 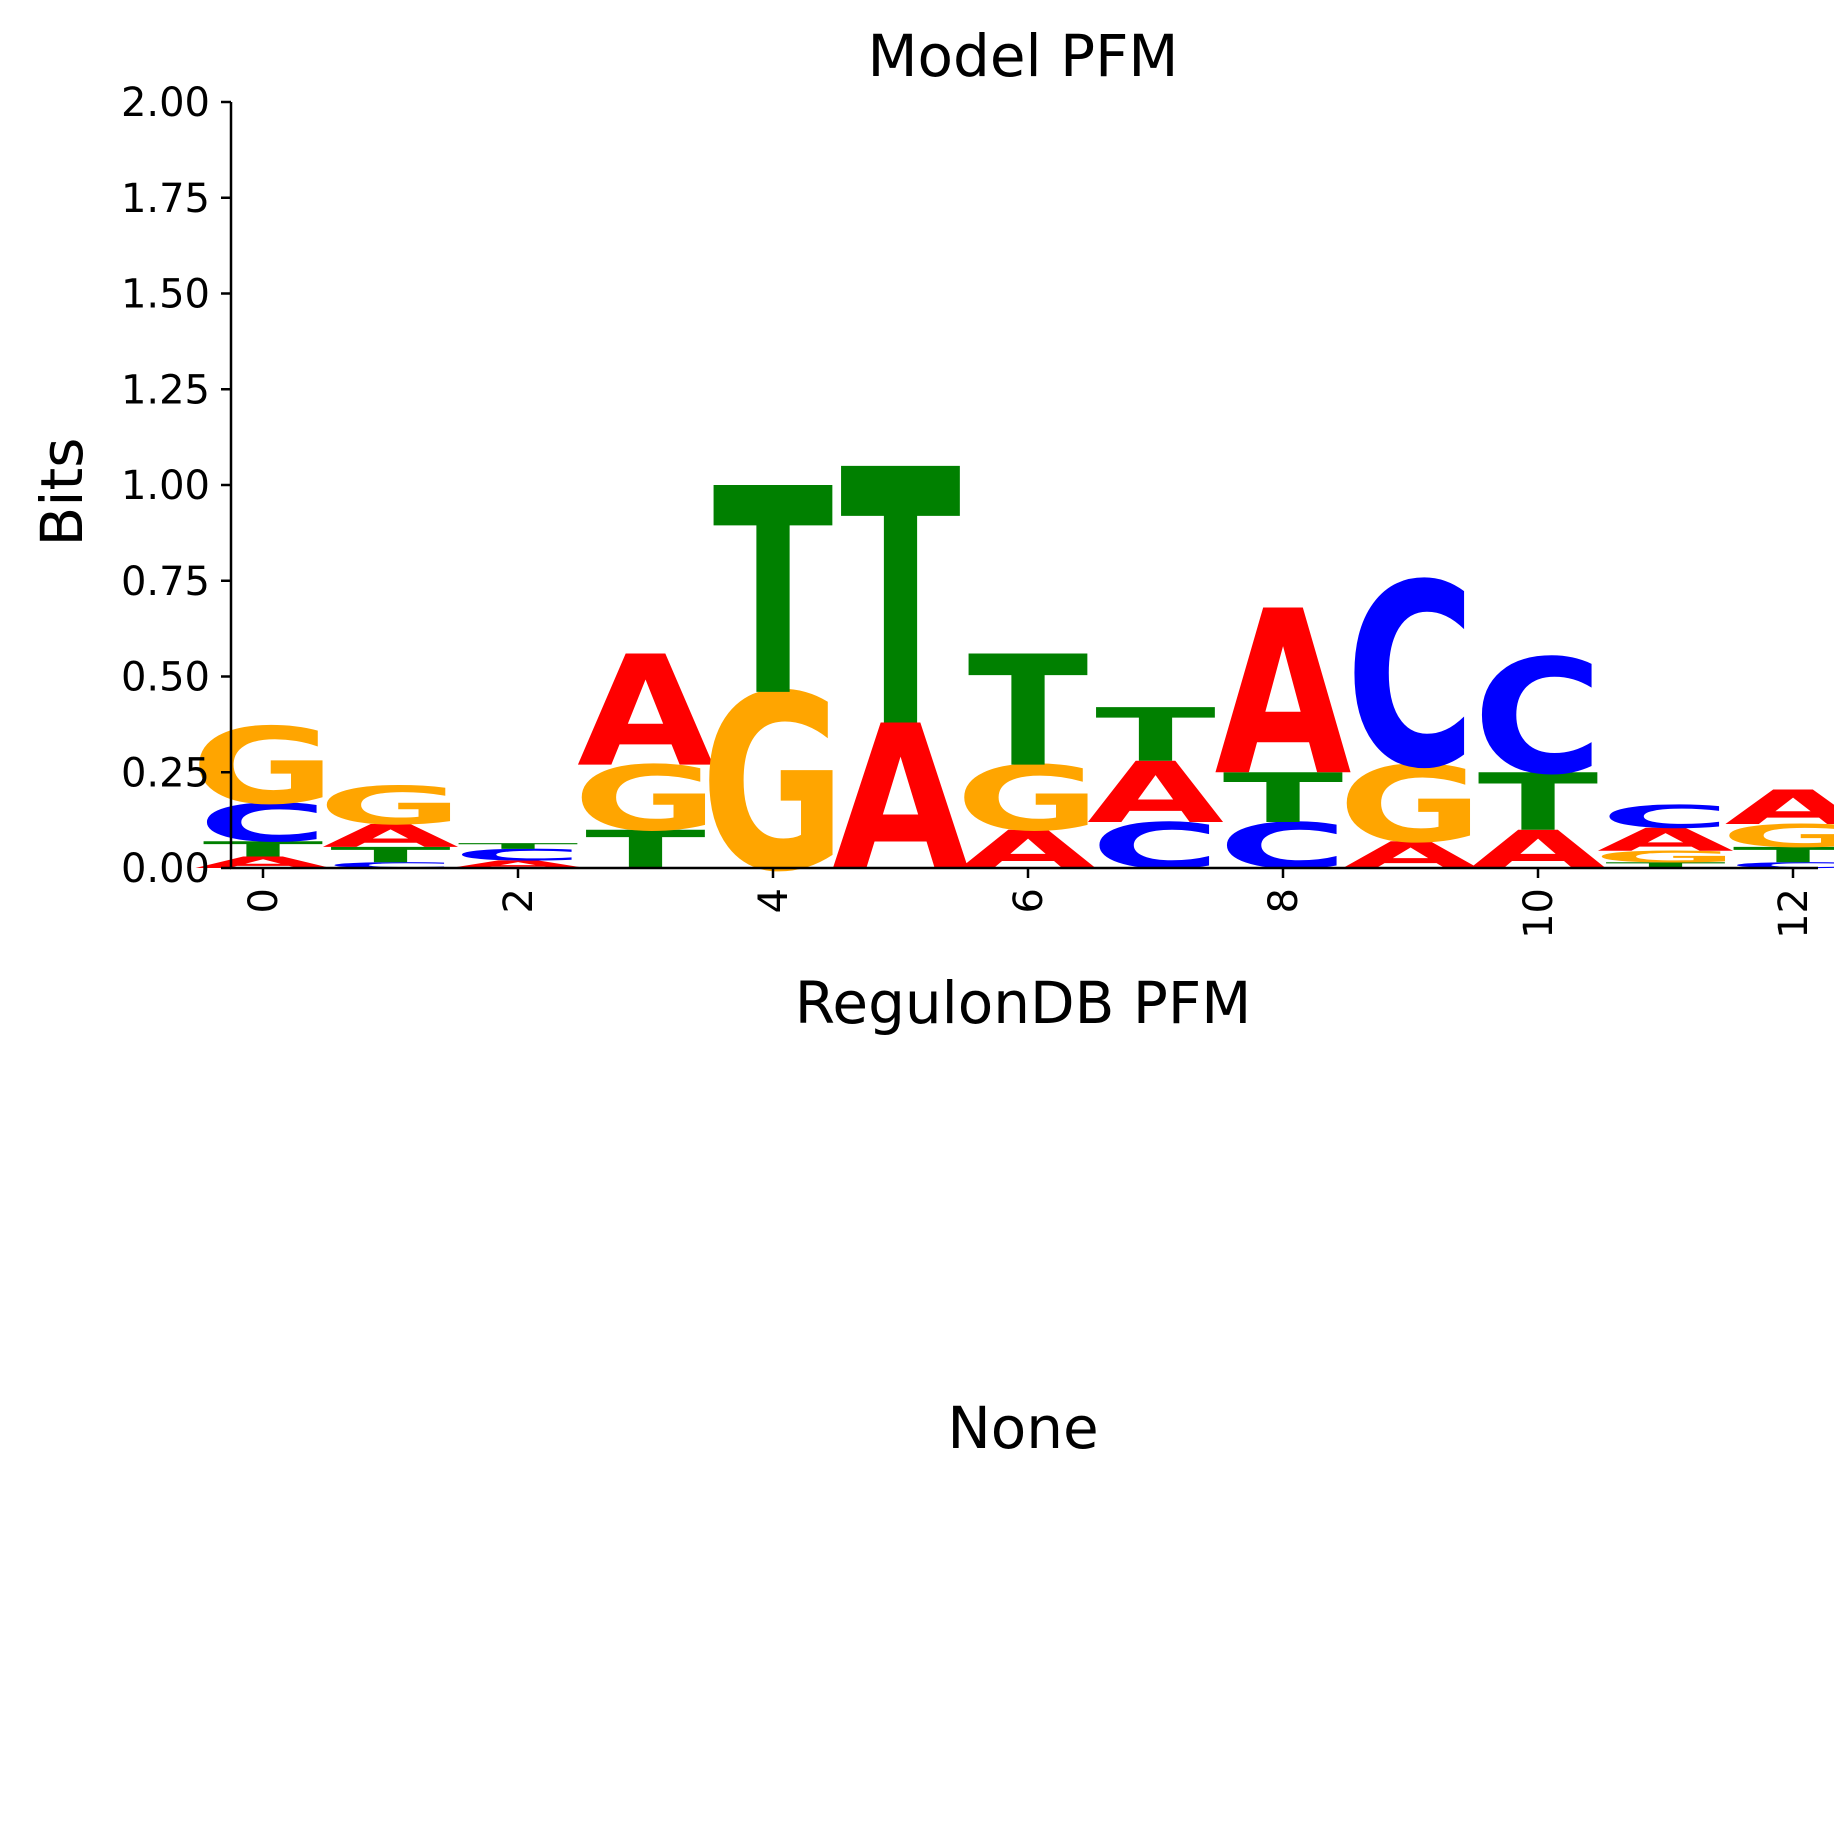 I want to click on x-axis-label: RegulonDB PFM, so click(x=1023, y=1003).